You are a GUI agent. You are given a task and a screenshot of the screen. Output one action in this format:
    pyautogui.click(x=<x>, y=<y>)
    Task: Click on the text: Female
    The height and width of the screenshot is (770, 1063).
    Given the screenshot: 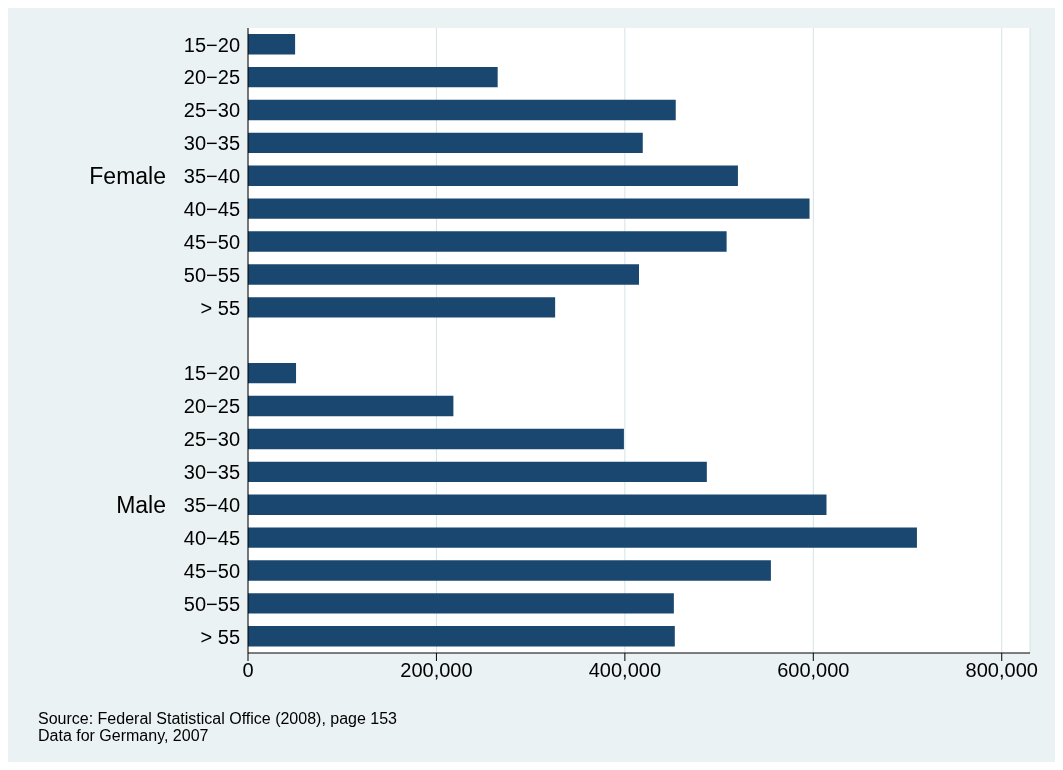 What is the action you would take?
    pyautogui.click(x=127, y=177)
    